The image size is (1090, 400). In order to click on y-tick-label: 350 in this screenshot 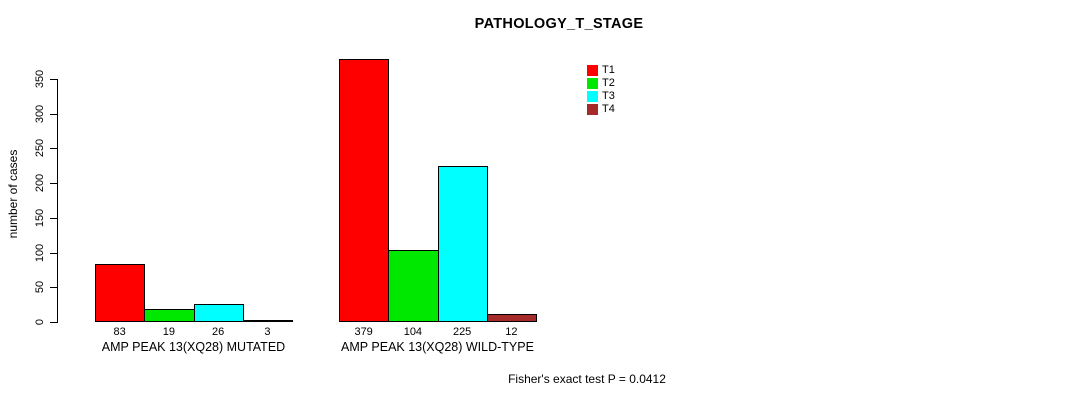, I will do `click(40, 79)`.